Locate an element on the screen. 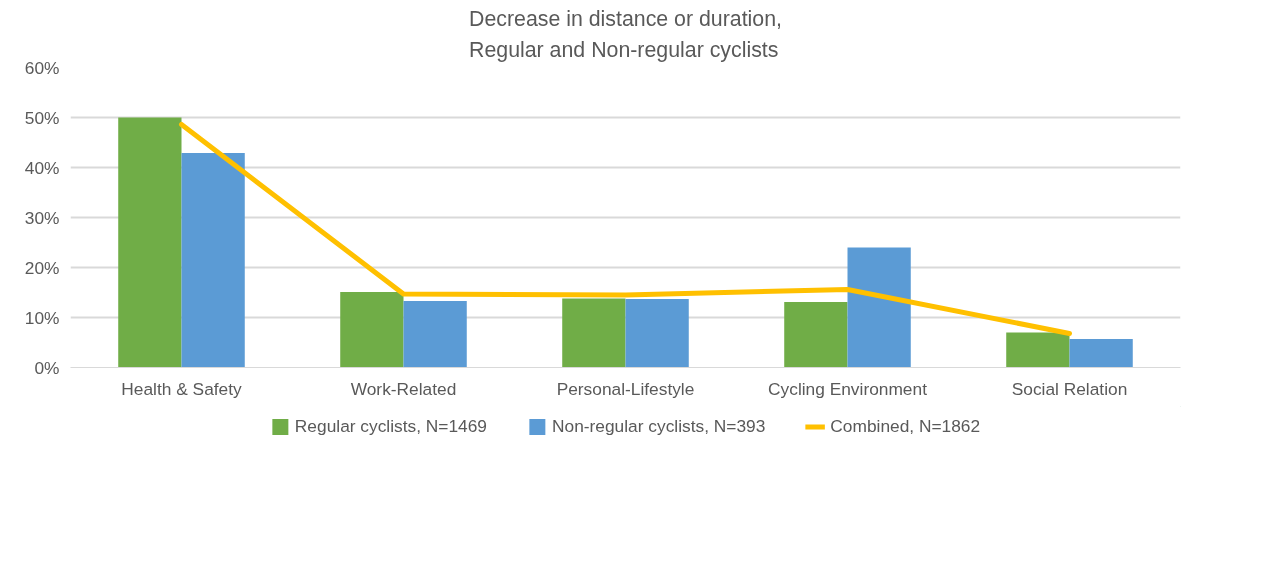 This screenshot has width=1266, height=580. x-tick-label: Cycling Environment is located at coordinates (848, 388).